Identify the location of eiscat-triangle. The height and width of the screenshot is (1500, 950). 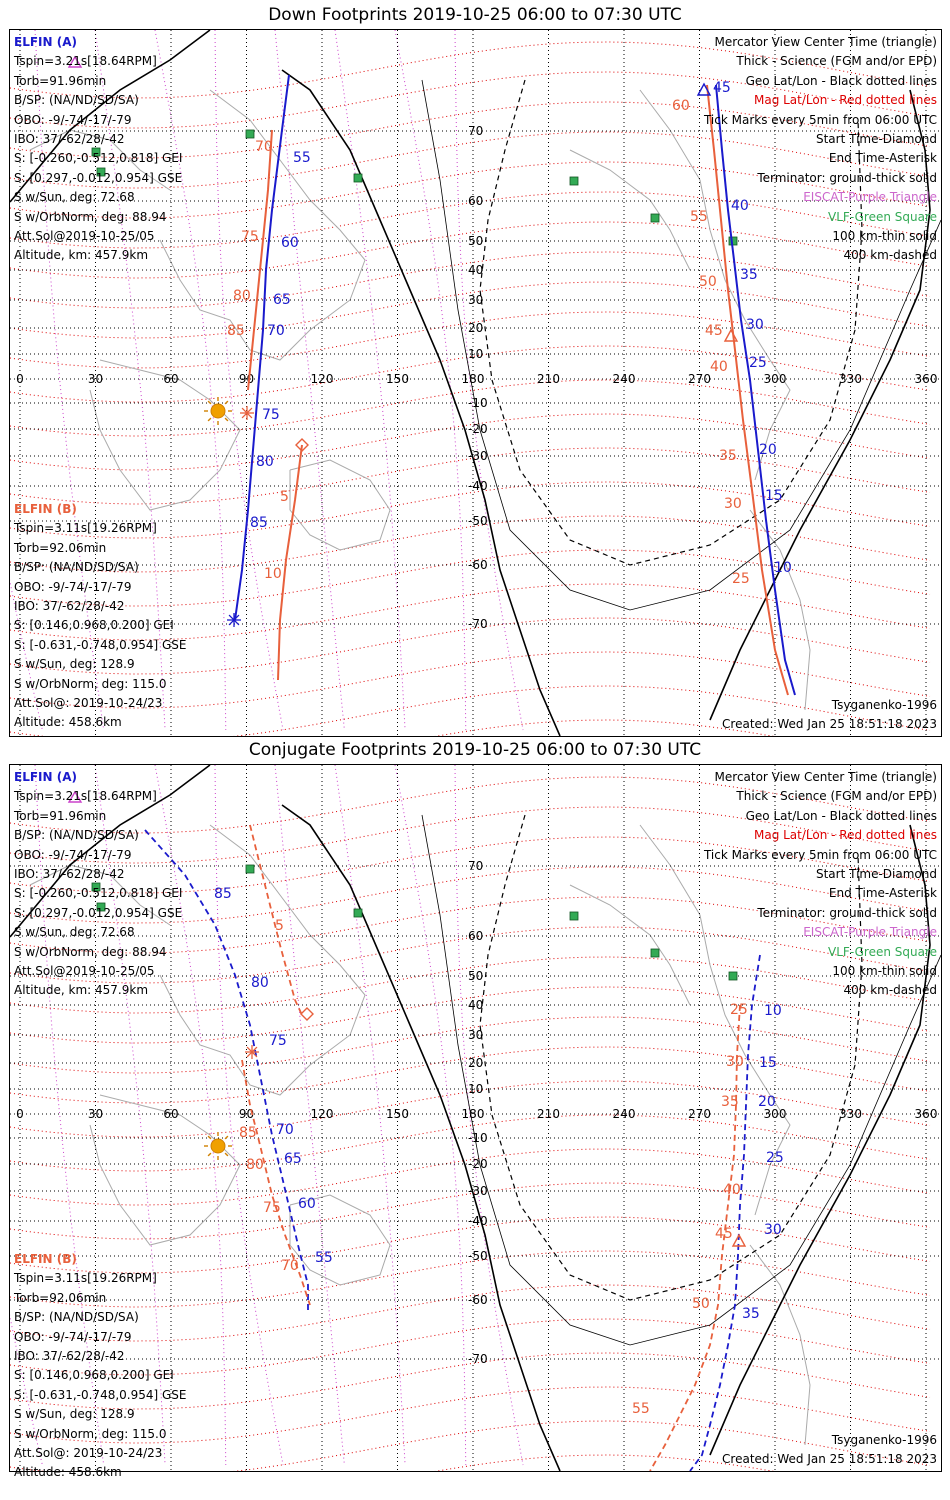
(75, 796).